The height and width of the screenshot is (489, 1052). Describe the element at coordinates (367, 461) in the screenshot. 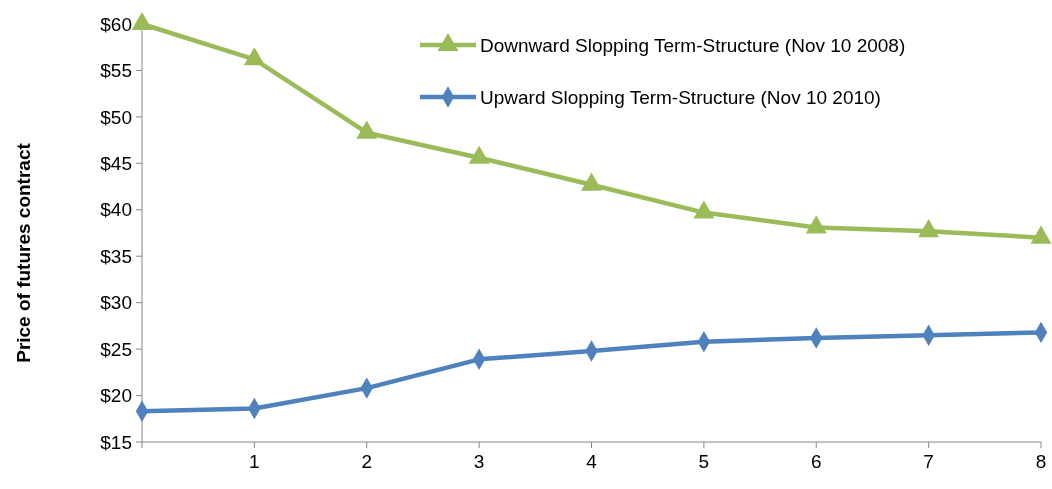

I see `x-tick-label: 2` at that location.